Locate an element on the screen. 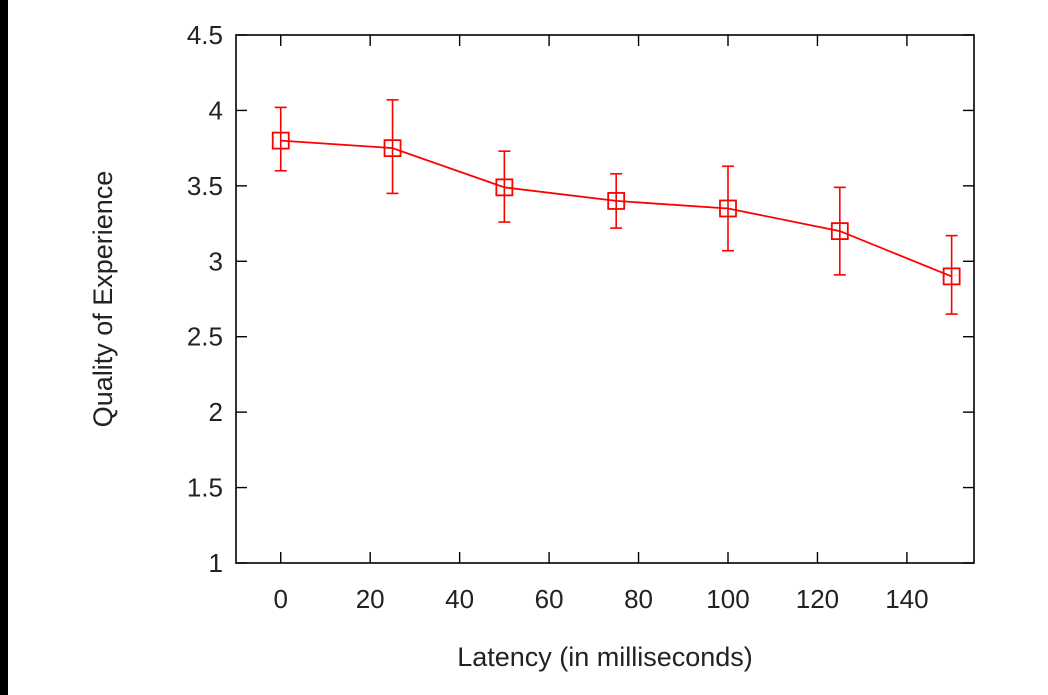 The width and height of the screenshot is (1048, 695). y-axis-title: Quality of Experience is located at coordinates (103, 299).